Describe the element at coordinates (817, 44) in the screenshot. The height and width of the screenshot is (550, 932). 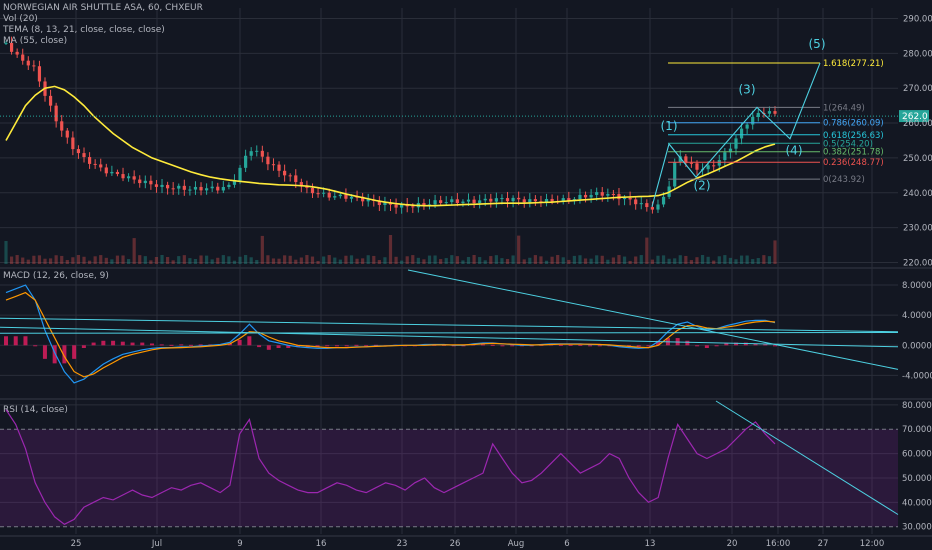
I see `wave-label: (5)` at that location.